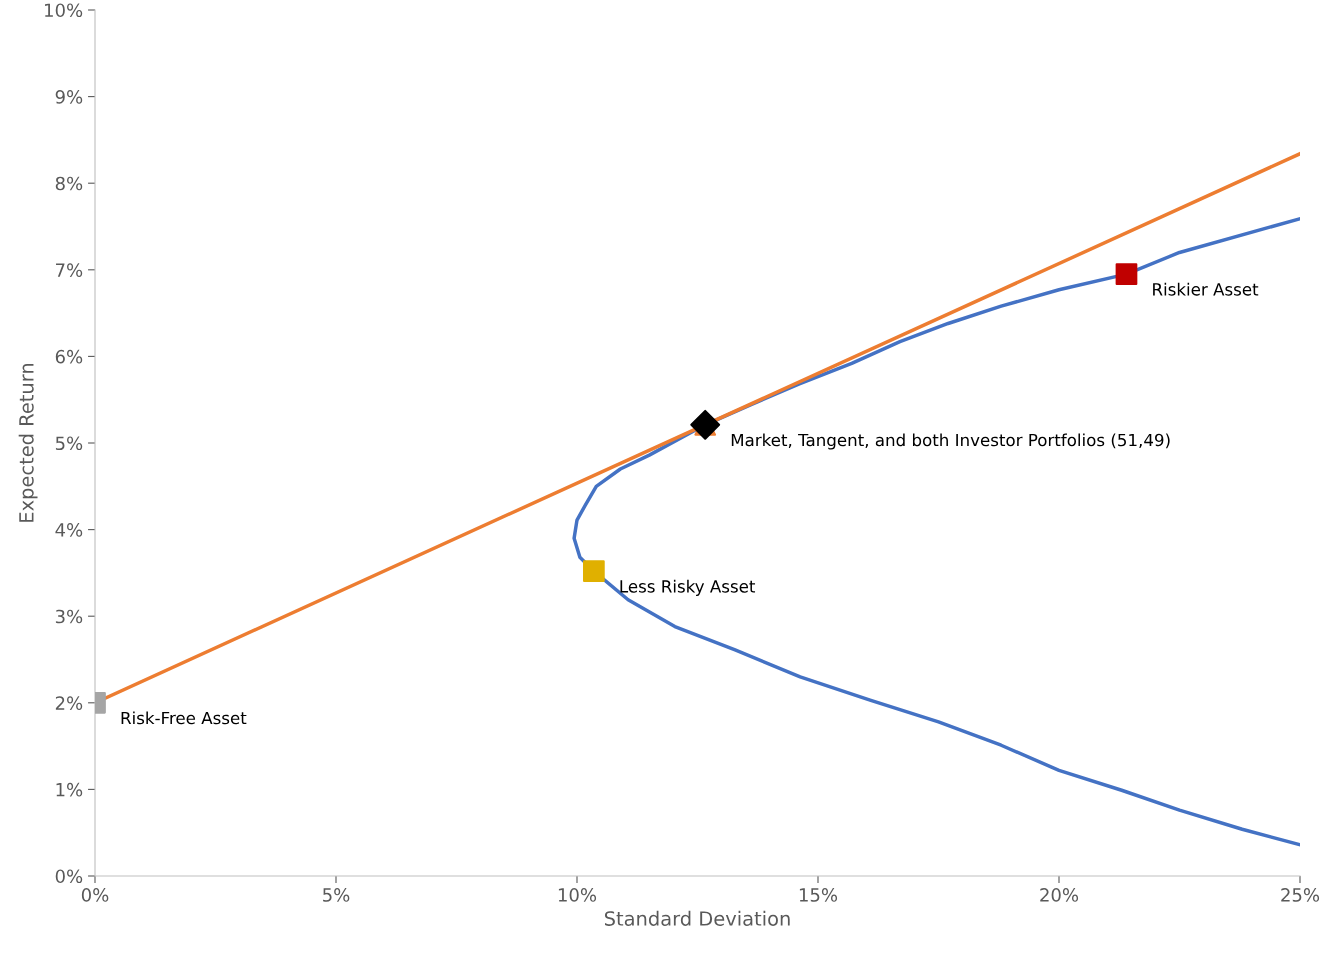 Image resolution: width=1325 pixels, height=954 pixels. Describe the element at coordinates (69, 530) in the screenshot. I see `y-tick-label: 4%` at that location.